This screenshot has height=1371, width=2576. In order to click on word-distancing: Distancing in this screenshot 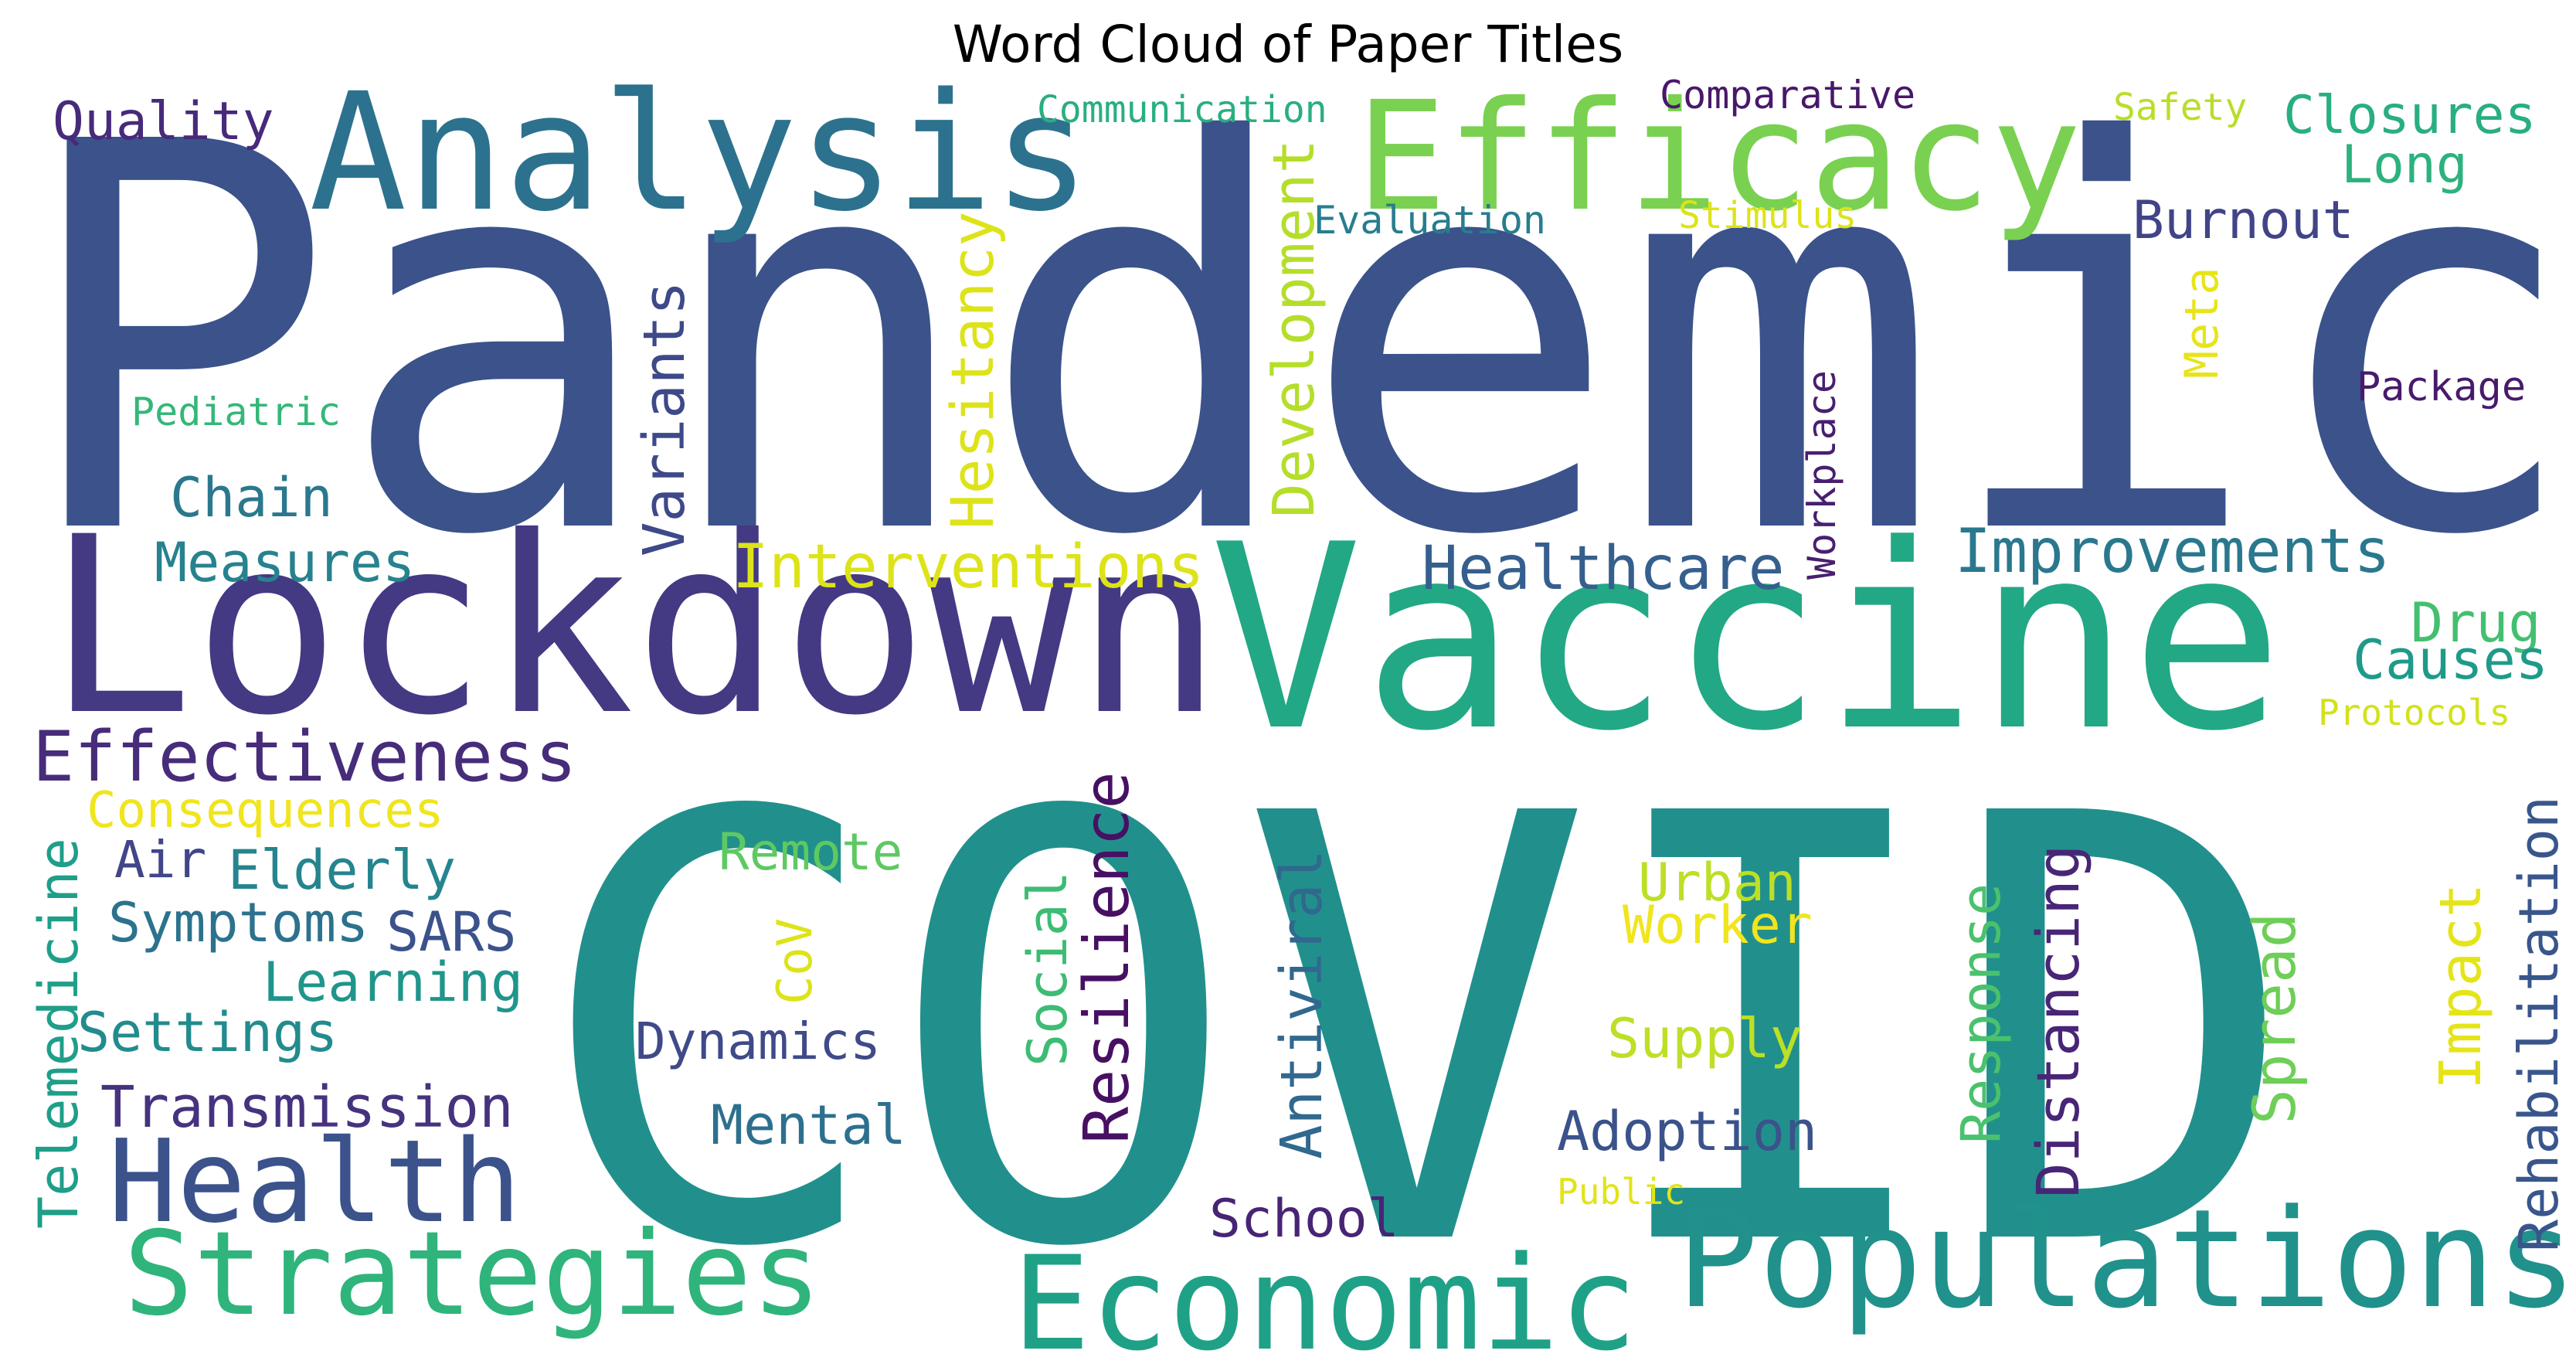, I will do `click(2058, 1021)`.